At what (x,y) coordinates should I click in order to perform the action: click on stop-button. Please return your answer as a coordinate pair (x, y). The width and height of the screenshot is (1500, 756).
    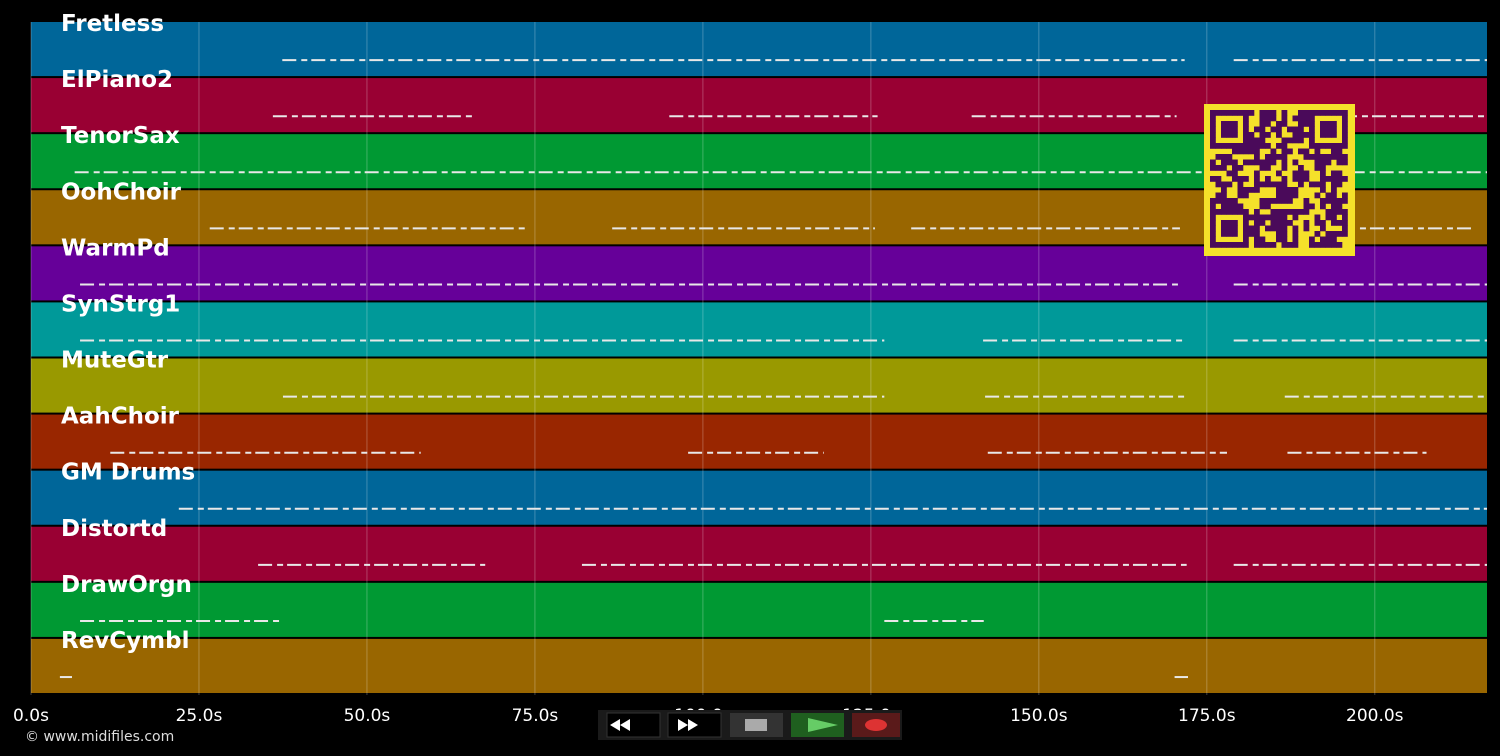
    Looking at the image, I should click on (756, 725).